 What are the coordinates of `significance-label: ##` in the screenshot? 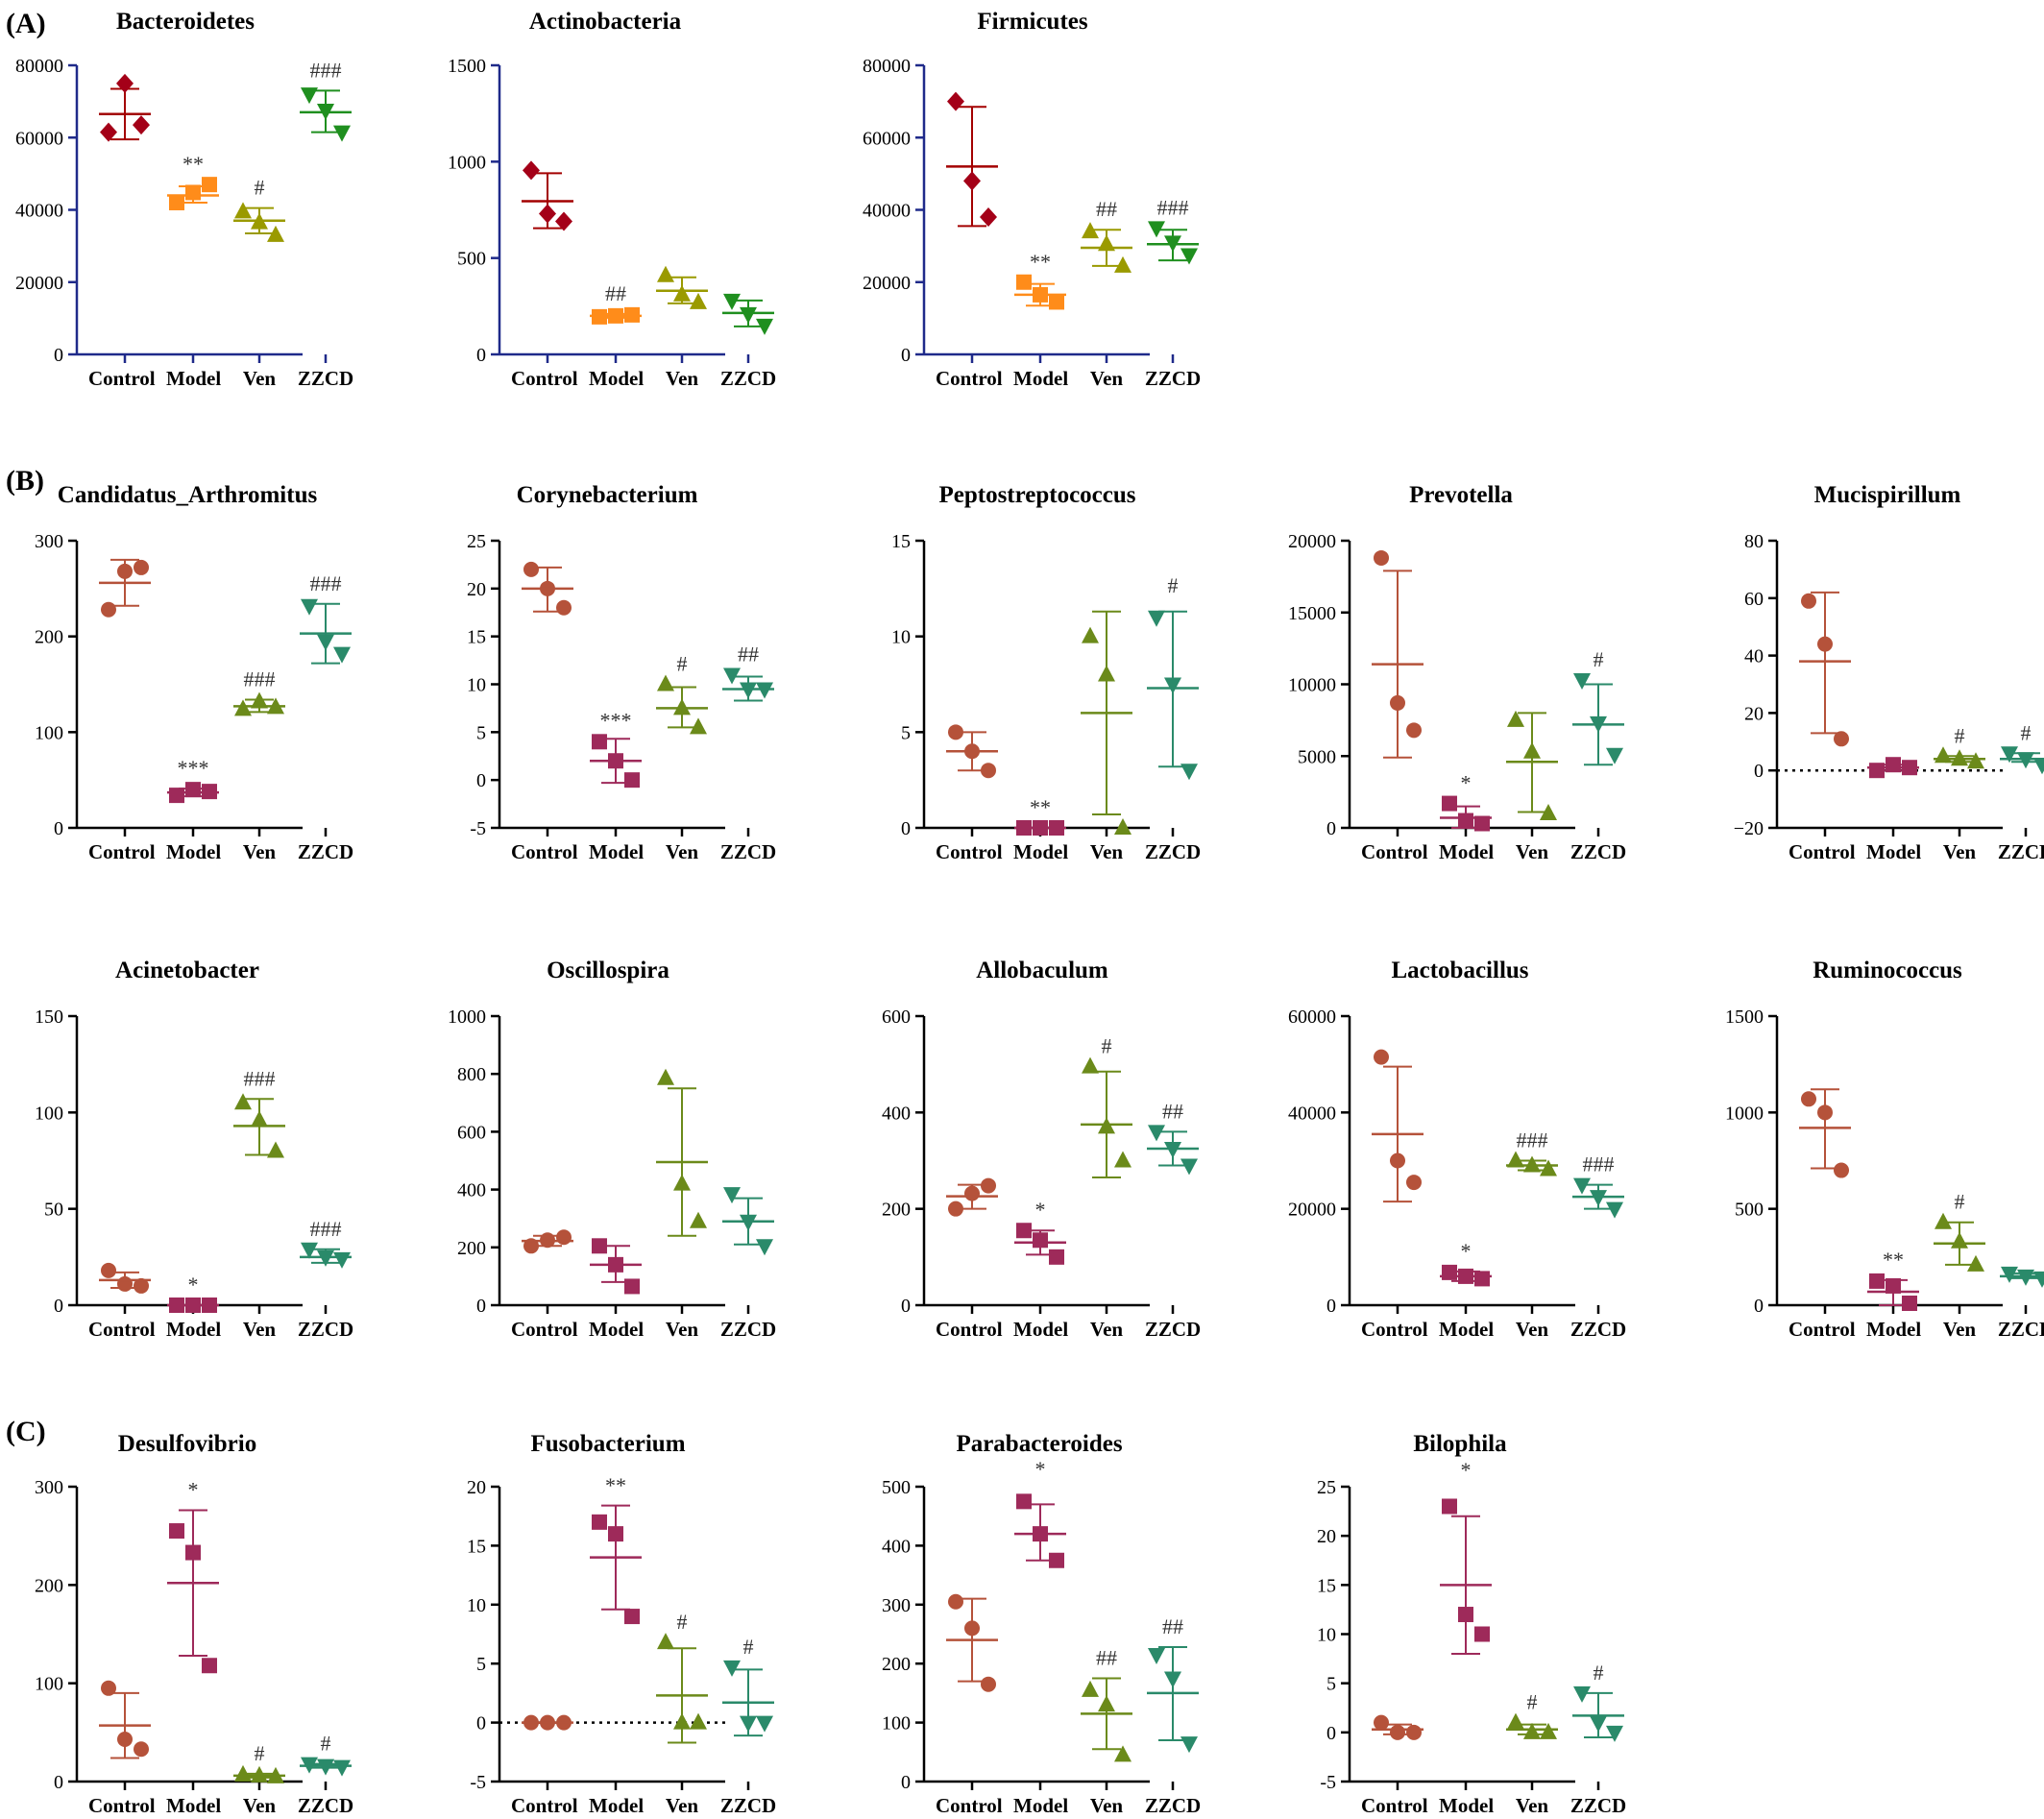 It's located at (1106, 1658).